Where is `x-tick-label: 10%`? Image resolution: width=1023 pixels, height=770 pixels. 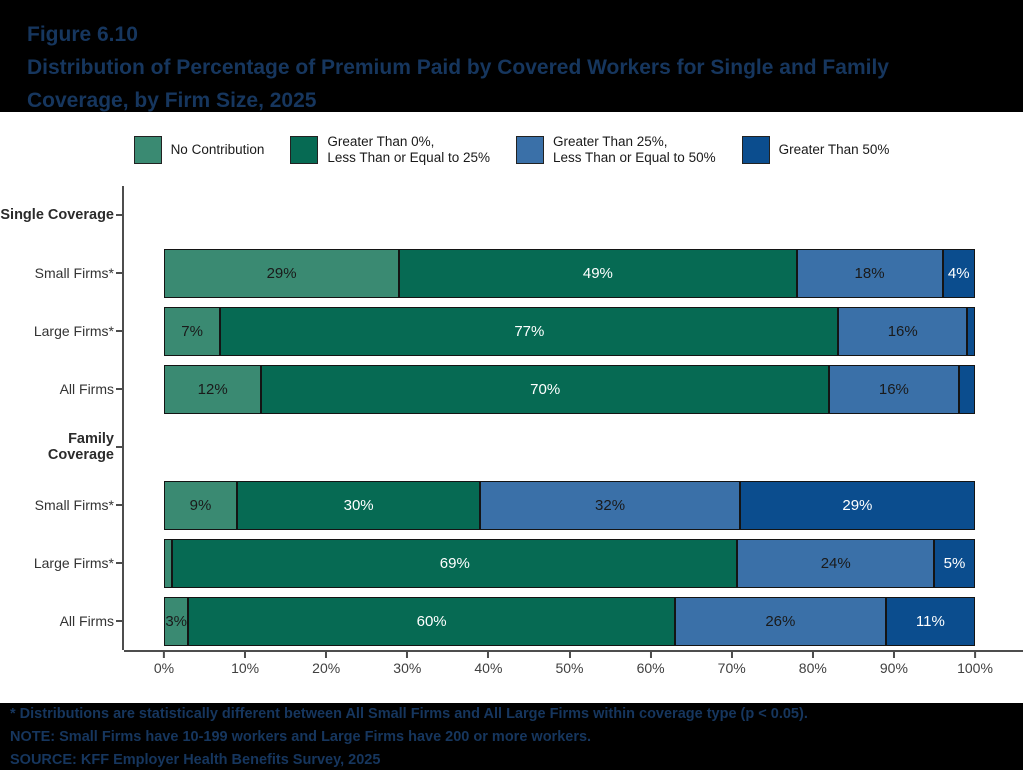 x-tick-label: 10% is located at coordinates (245, 668).